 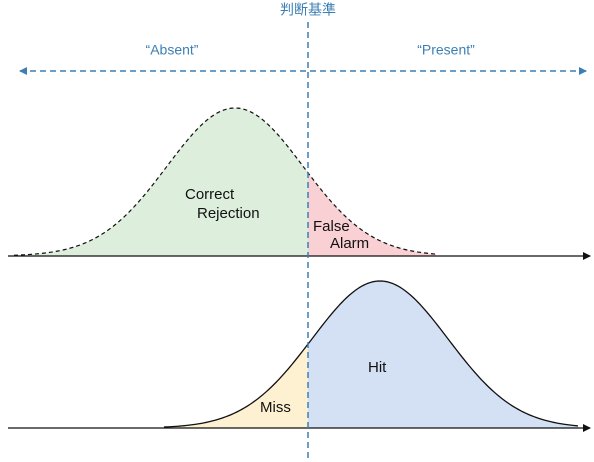 I want to click on miss-area, so click(x=236, y=386).